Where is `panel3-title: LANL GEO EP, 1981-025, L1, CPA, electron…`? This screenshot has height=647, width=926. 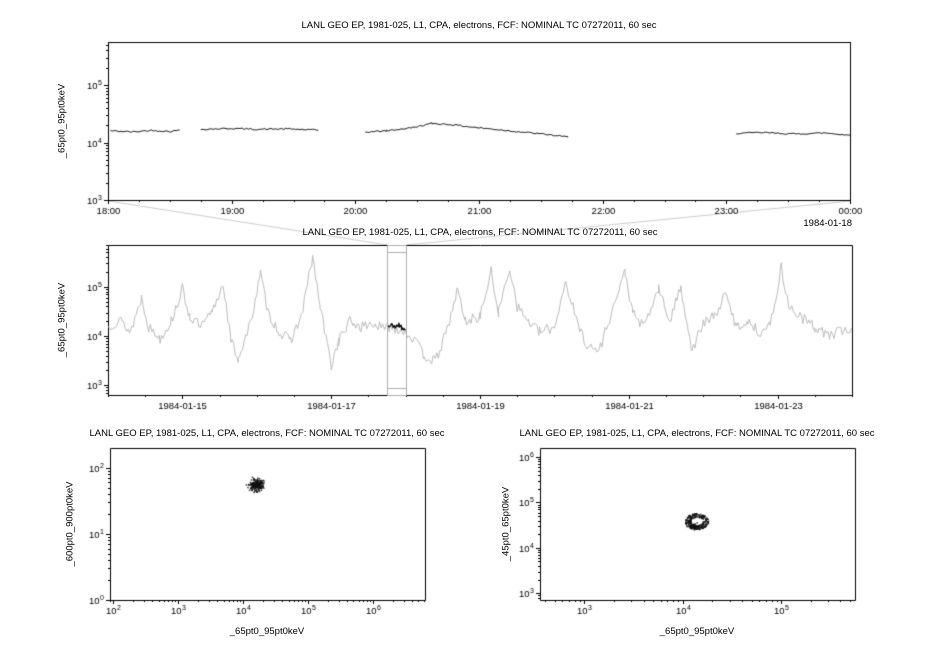
panel3-title: LANL GEO EP, 1981-025, L1, CPA, electron… is located at coordinates (267, 433).